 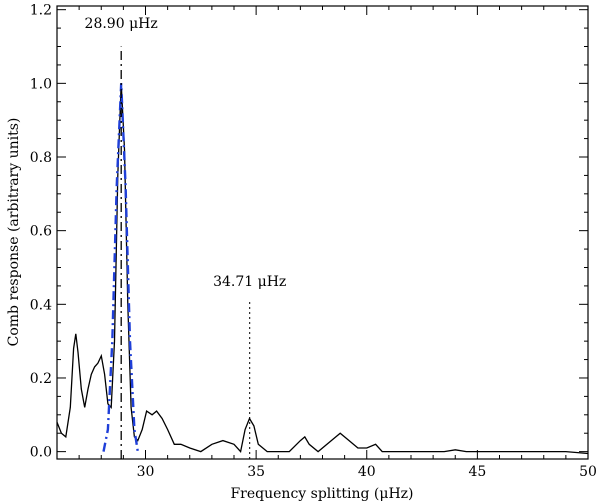 What do you see at coordinates (477, 472) in the screenshot?
I see `x-tick-label: 45` at bounding box center [477, 472].